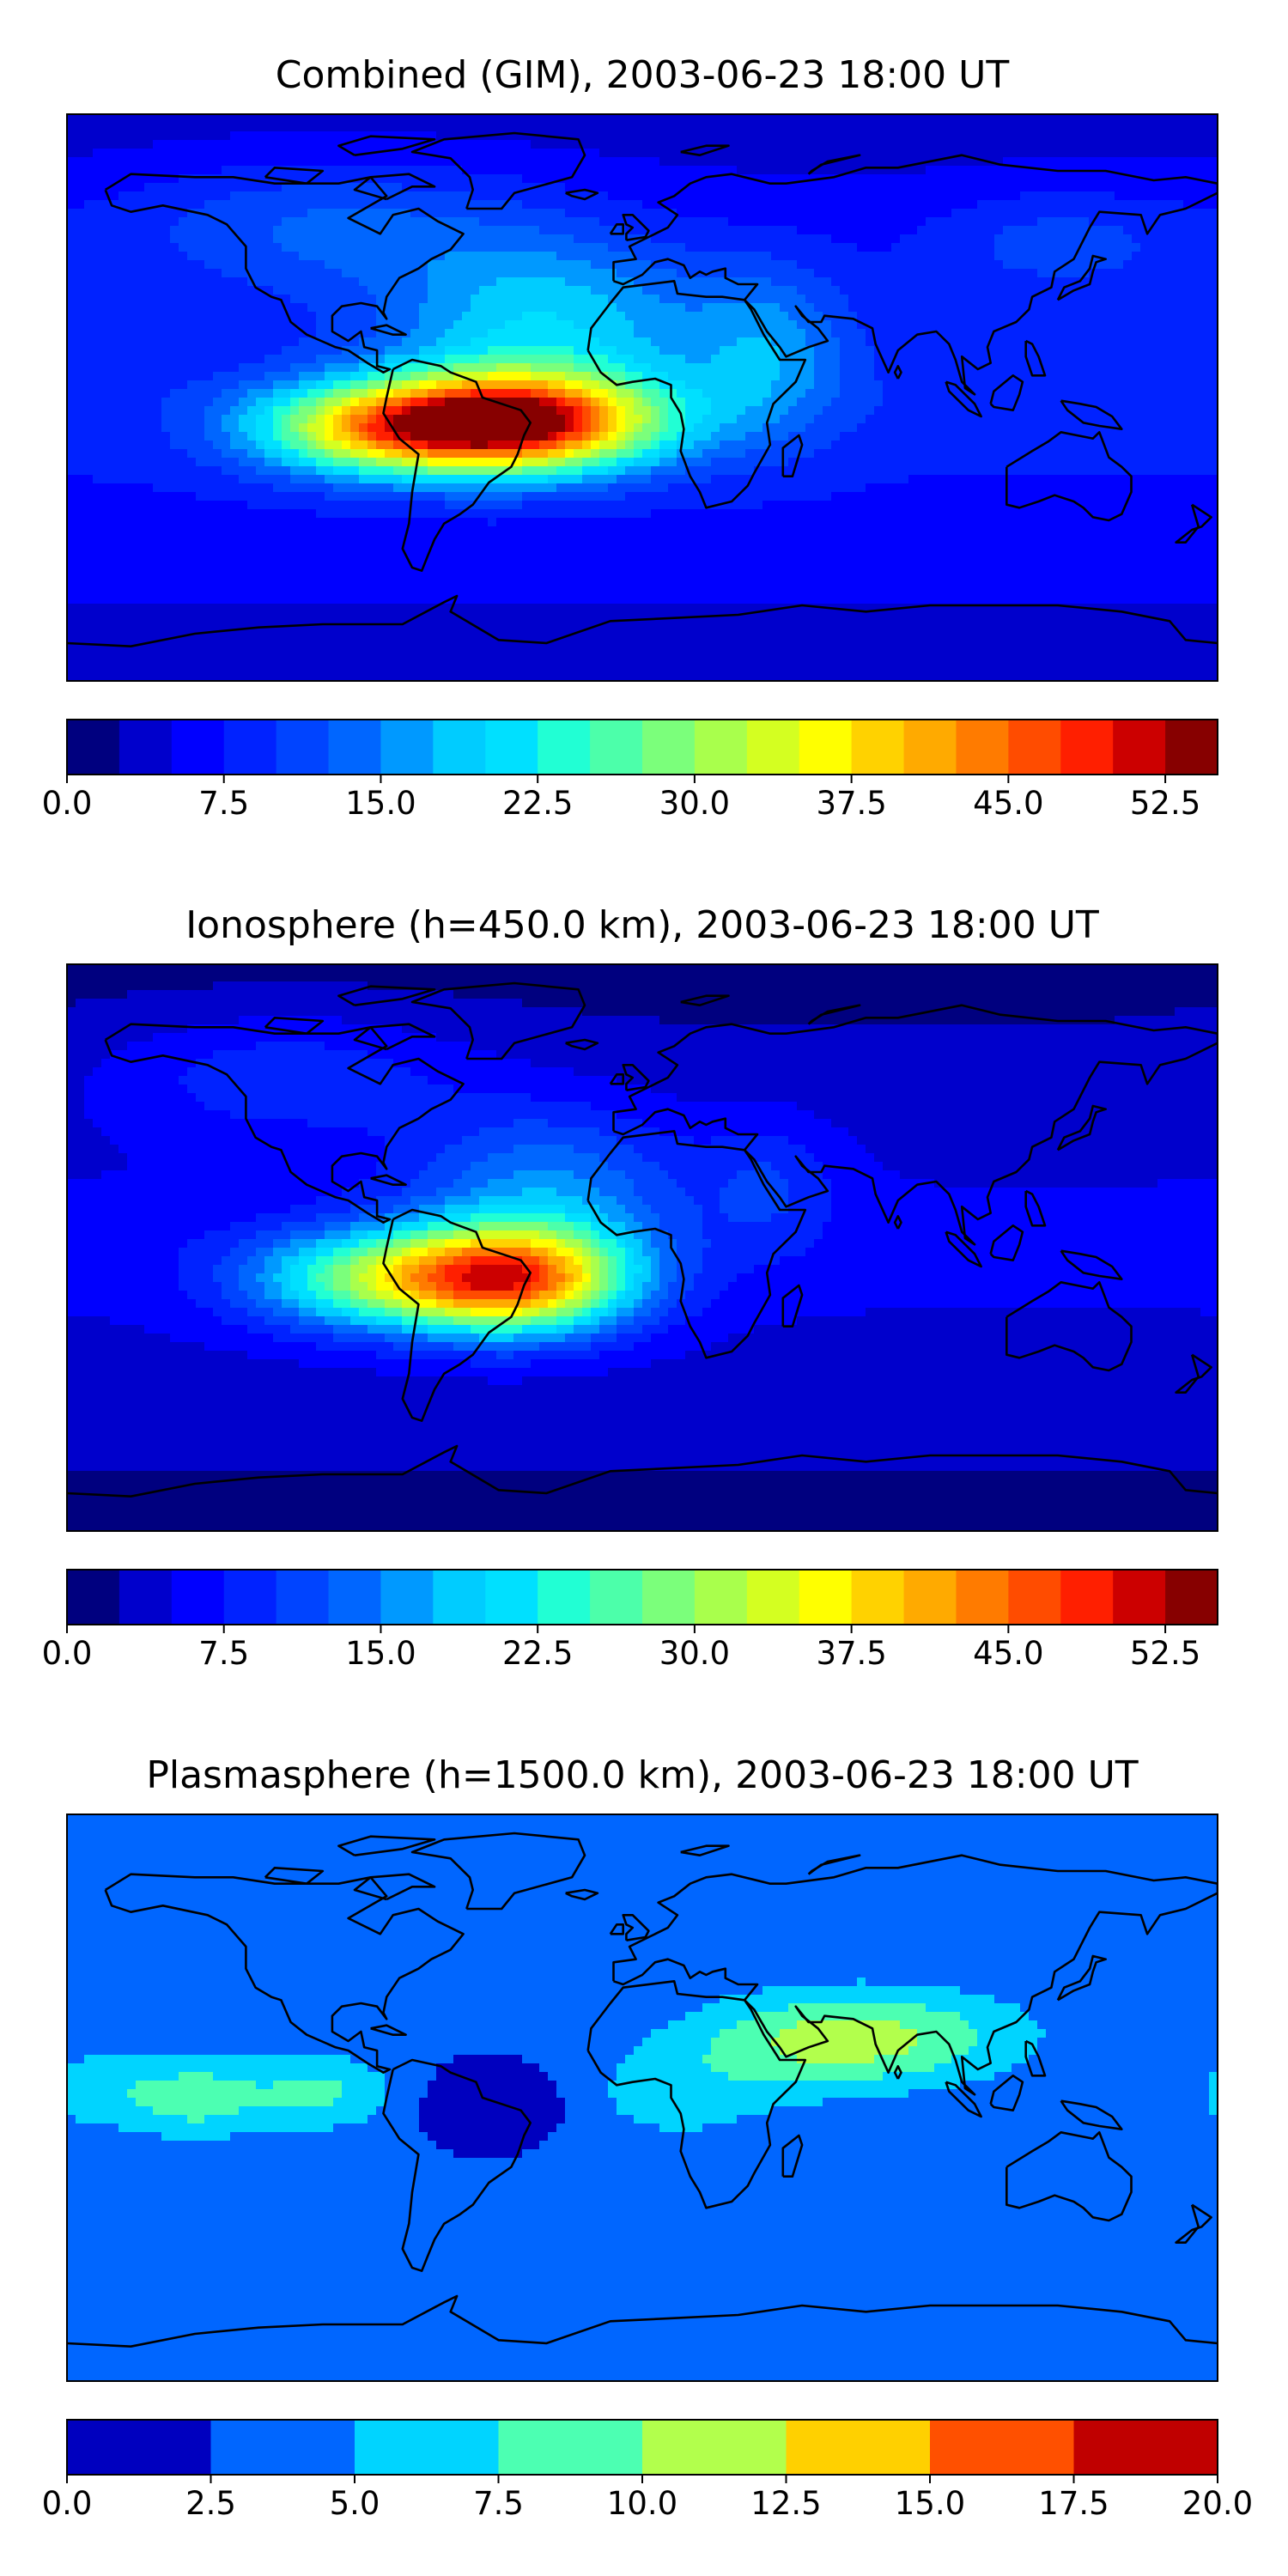 This screenshot has width=1288, height=2576. What do you see at coordinates (537, 1653) in the screenshot?
I see `colorbar-tick-label: 22.5` at bounding box center [537, 1653].